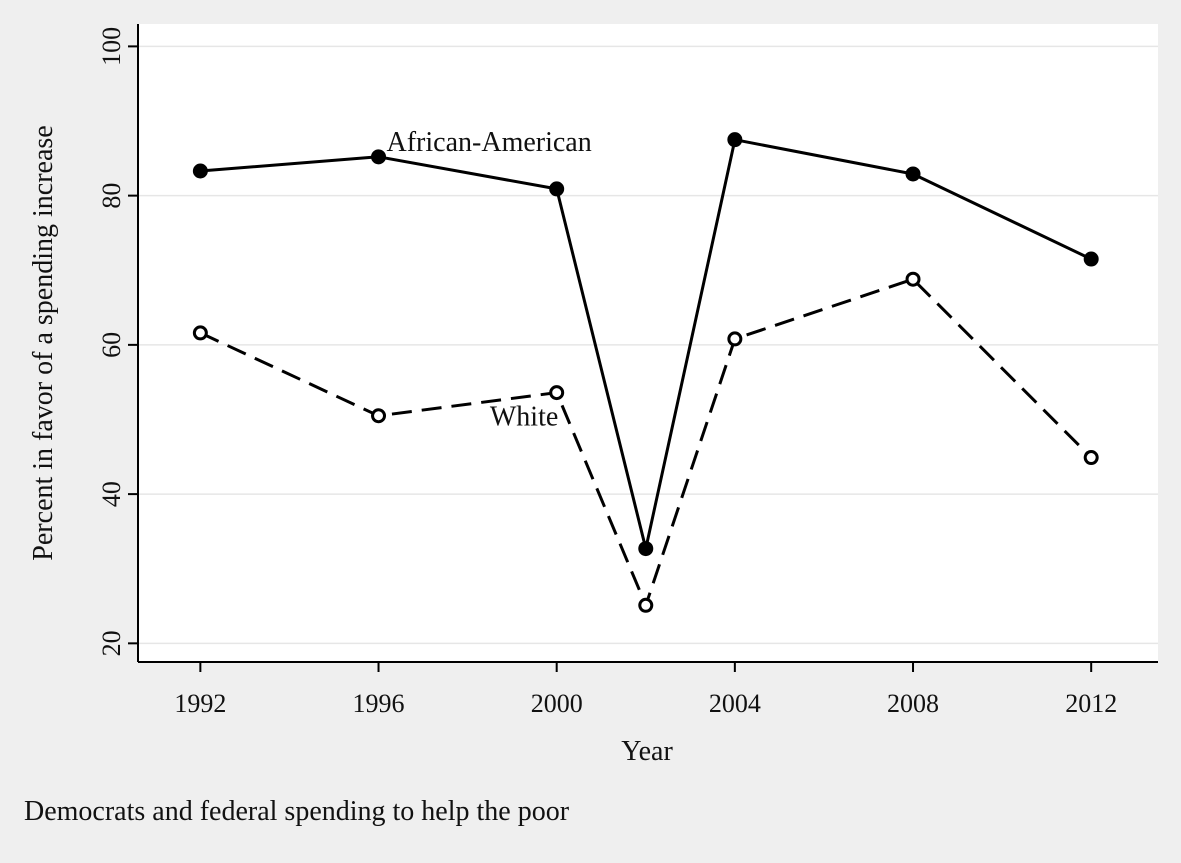 This screenshot has height=863, width=1181. Describe the element at coordinates (43, 342) in the screenshot. I see `y-axis-title: Percent in favor of a spending increase` at that location.